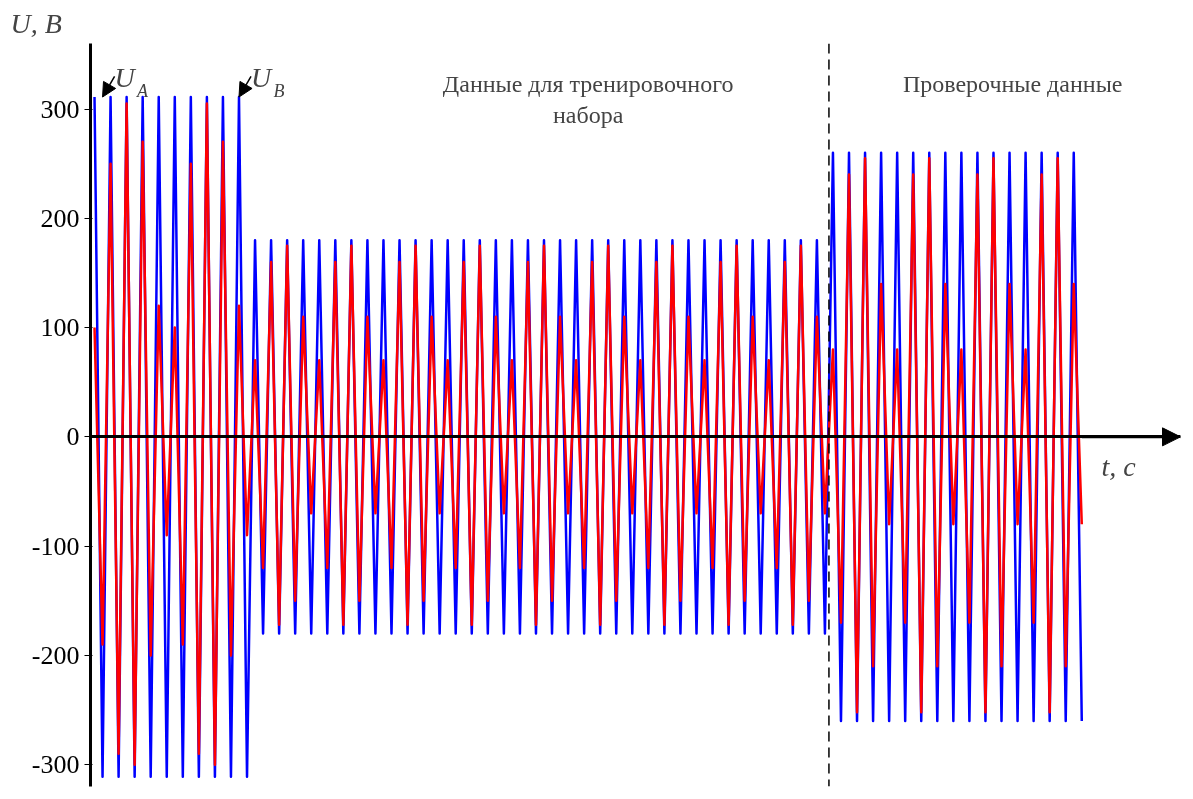  What do you see at coordinates (55, 765) in the screenshot?
I see `y-tick-label: -300` at bounding box center [55, 765].